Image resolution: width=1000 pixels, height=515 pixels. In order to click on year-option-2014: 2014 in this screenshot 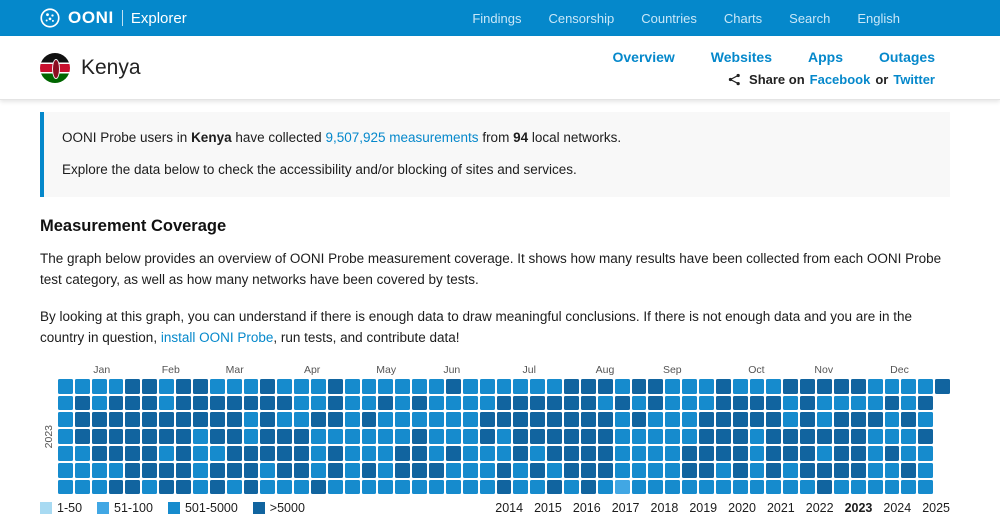, I will do `click(509, 508)`.